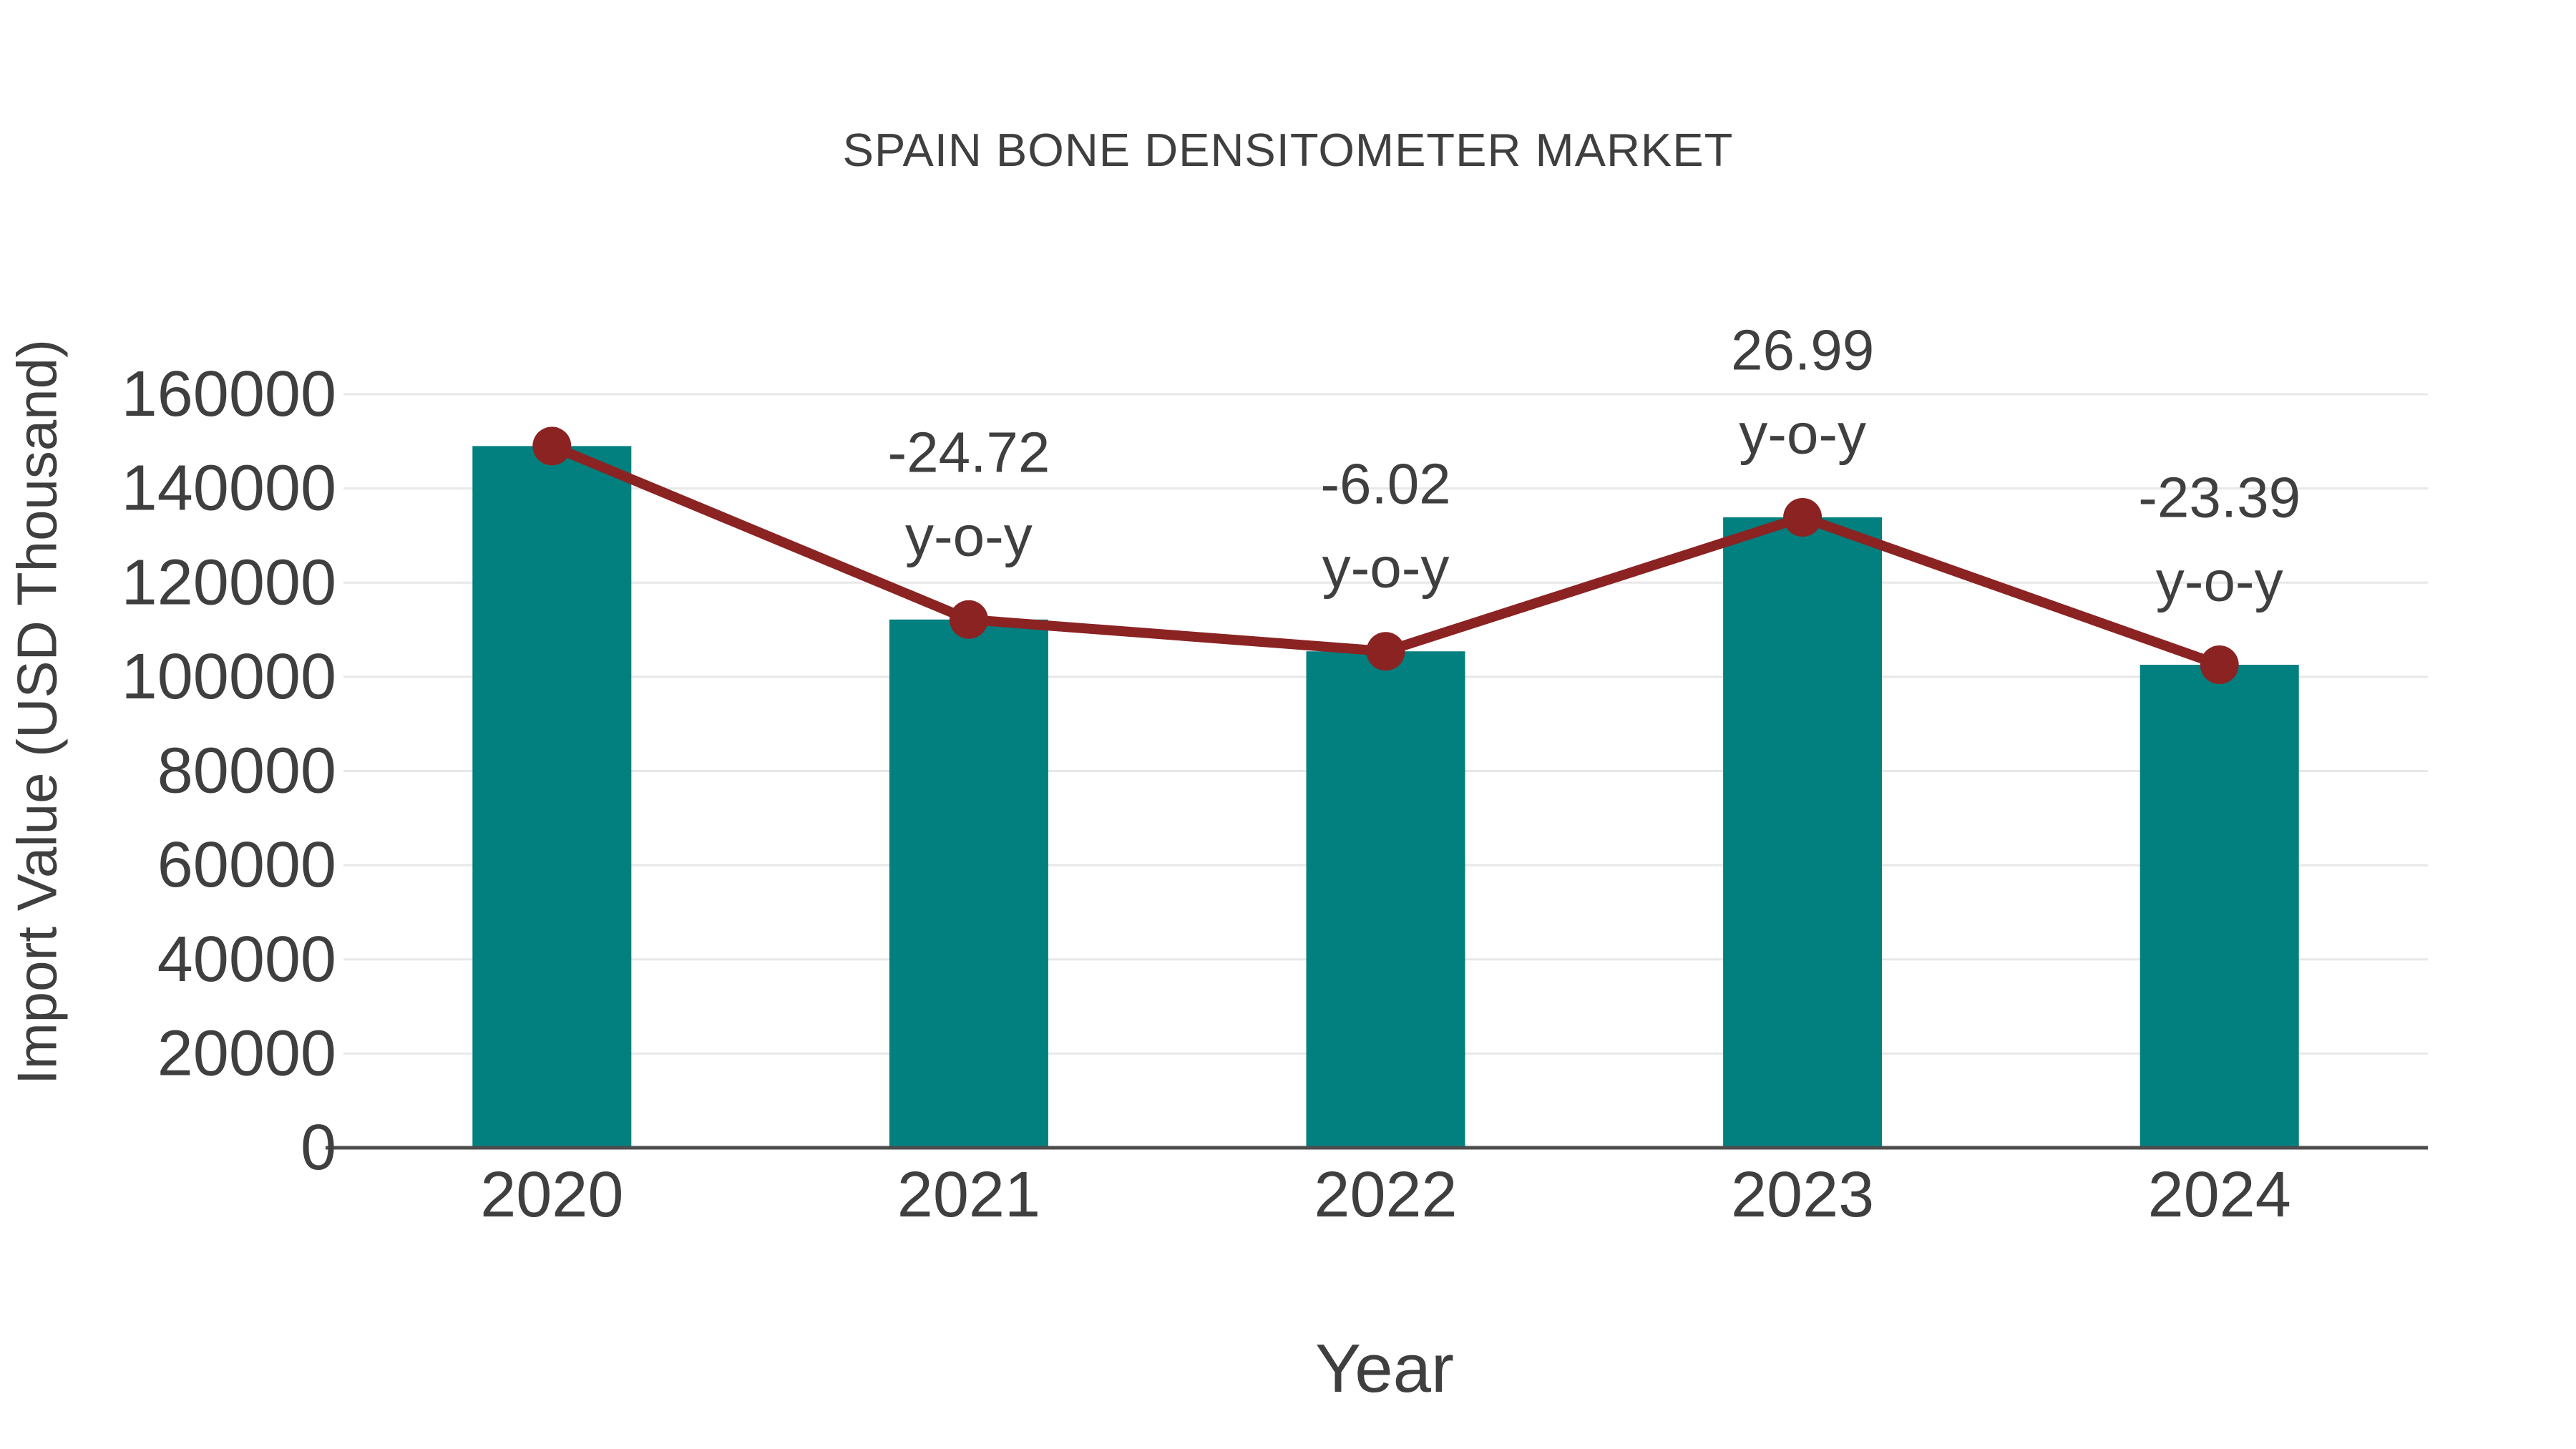  What do you see at coordinates (1803, 832) in the screenshot?
I see `bar-2023` at bounding box center [1803, 832].